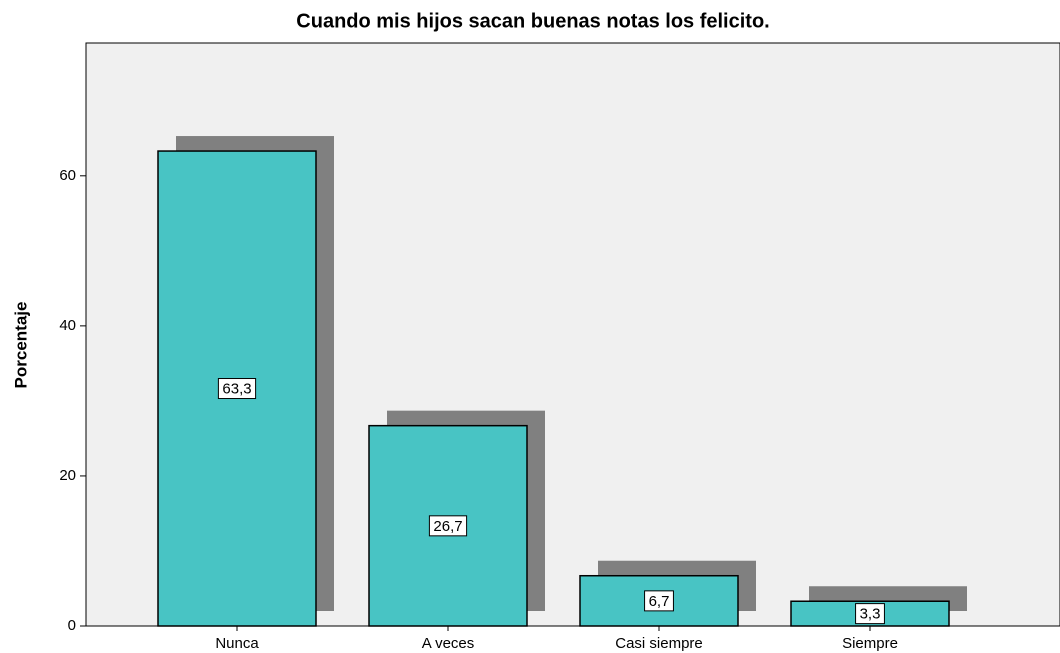  Describe the element at coordinates (20, 345) in the screenshot. I see `y-axis-label: Porcentaje` at that location.